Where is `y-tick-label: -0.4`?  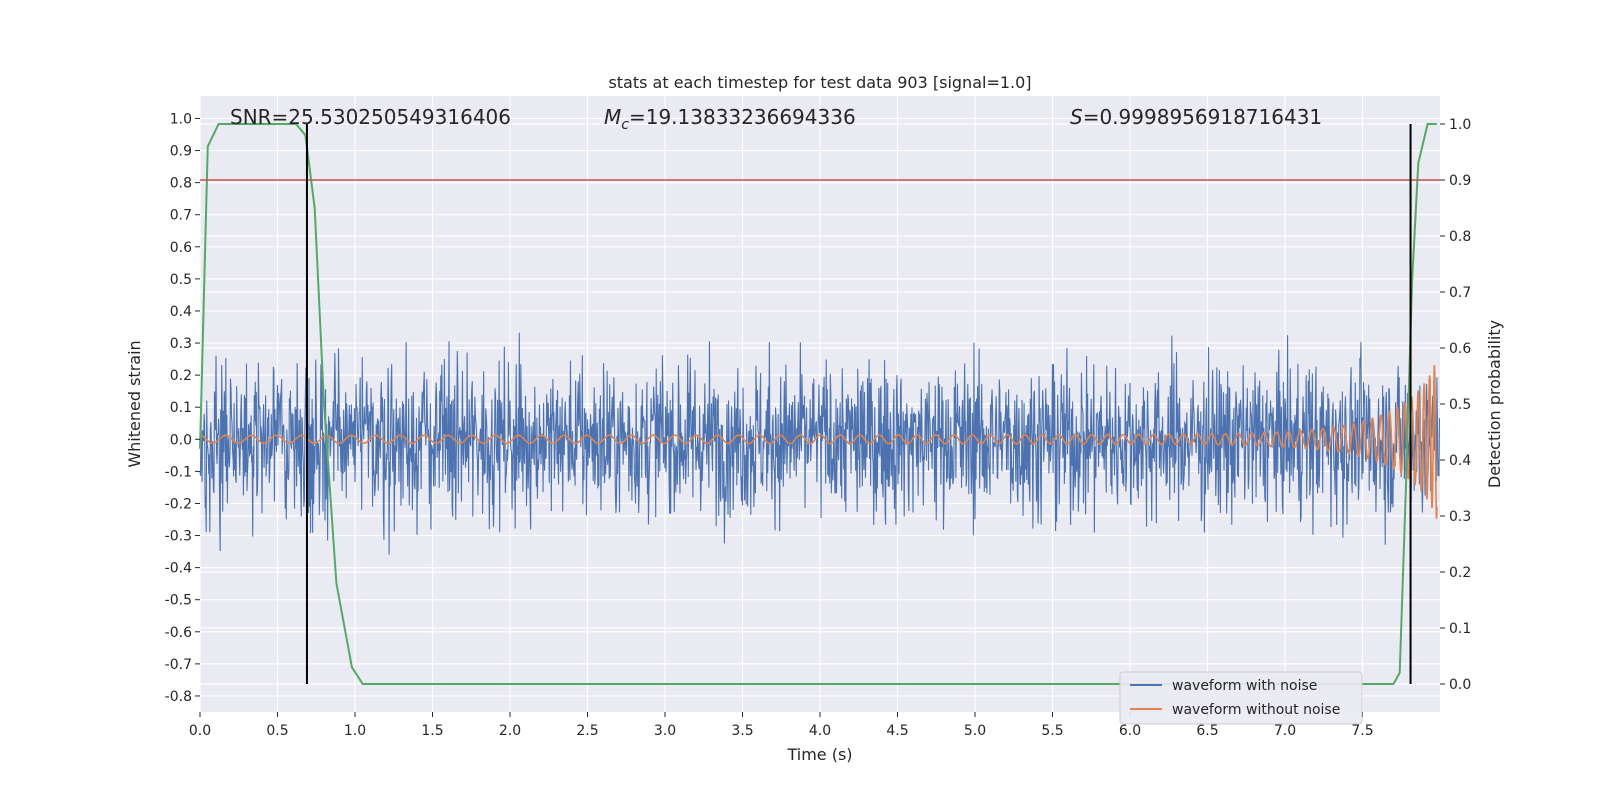
y-tick-label: -0.4 is located at coordinates (178, 569).